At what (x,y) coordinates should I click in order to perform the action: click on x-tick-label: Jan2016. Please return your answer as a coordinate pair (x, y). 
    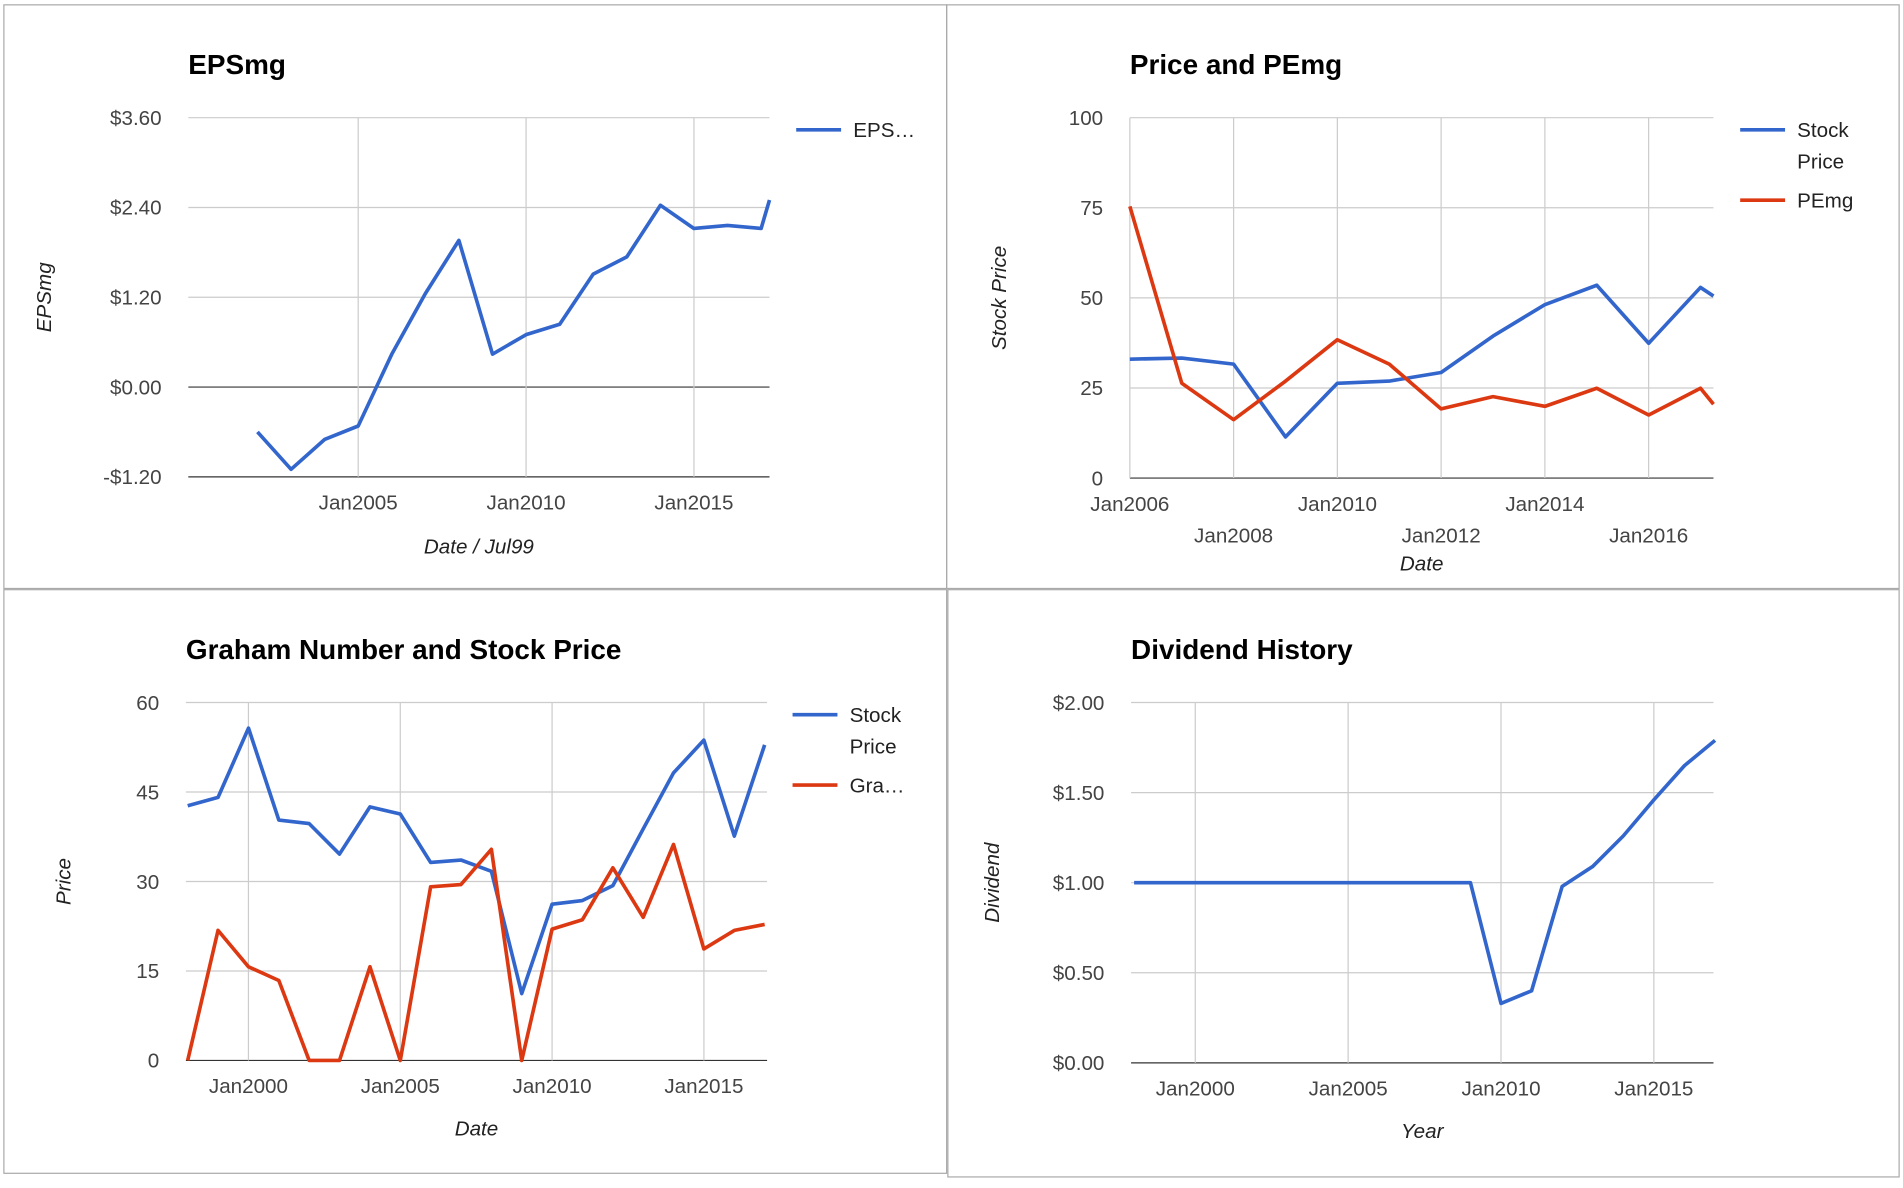
    Looking at the image, I should click on (1648, 535).